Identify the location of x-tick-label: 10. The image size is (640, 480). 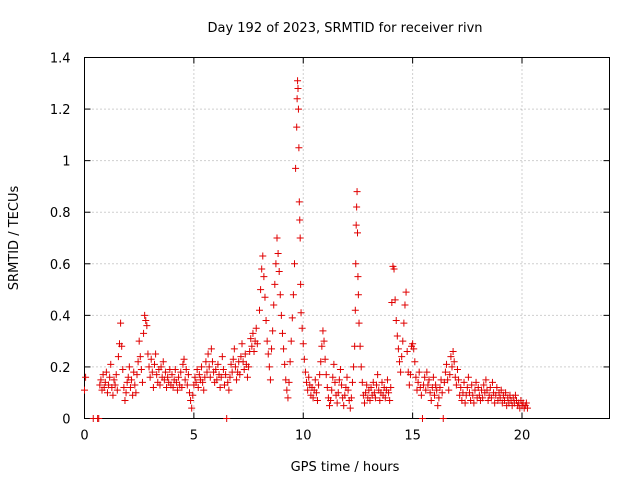
(303, 436).